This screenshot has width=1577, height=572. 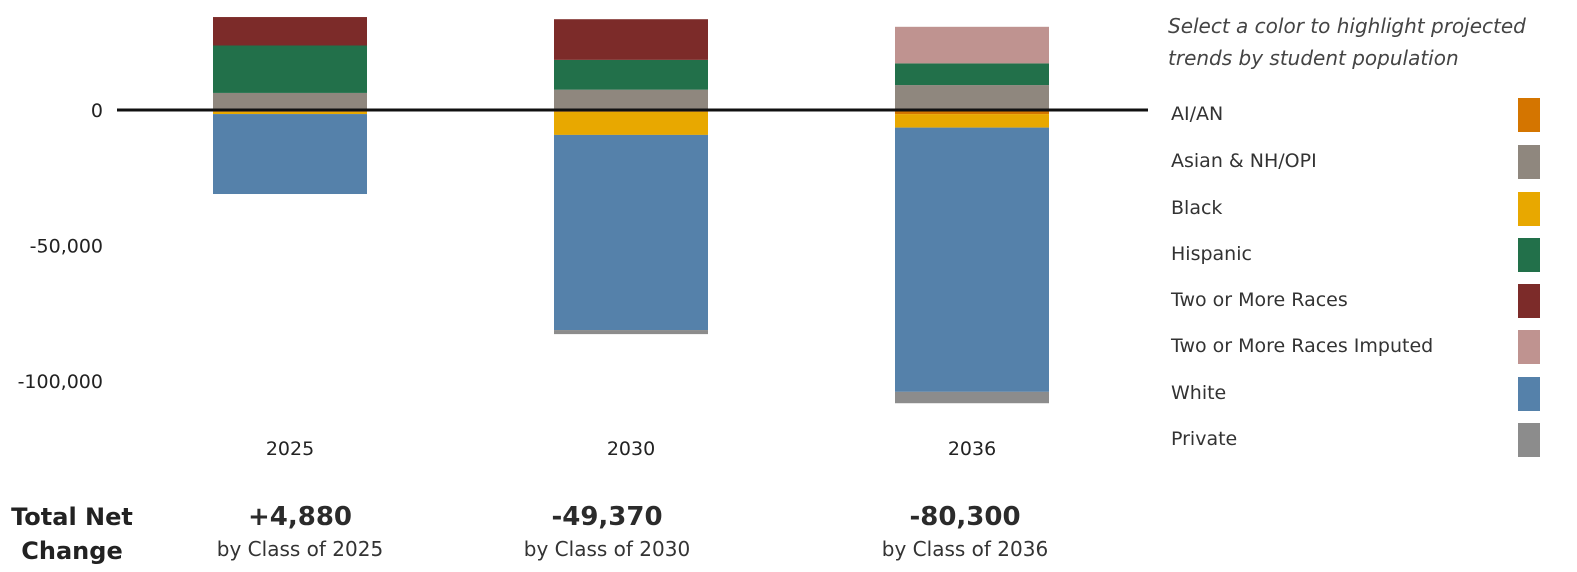 What do you see at coordinates (290, 154) in the screenshot?
I see `bar-segment-2025-white` at bounding box center [290, 154].